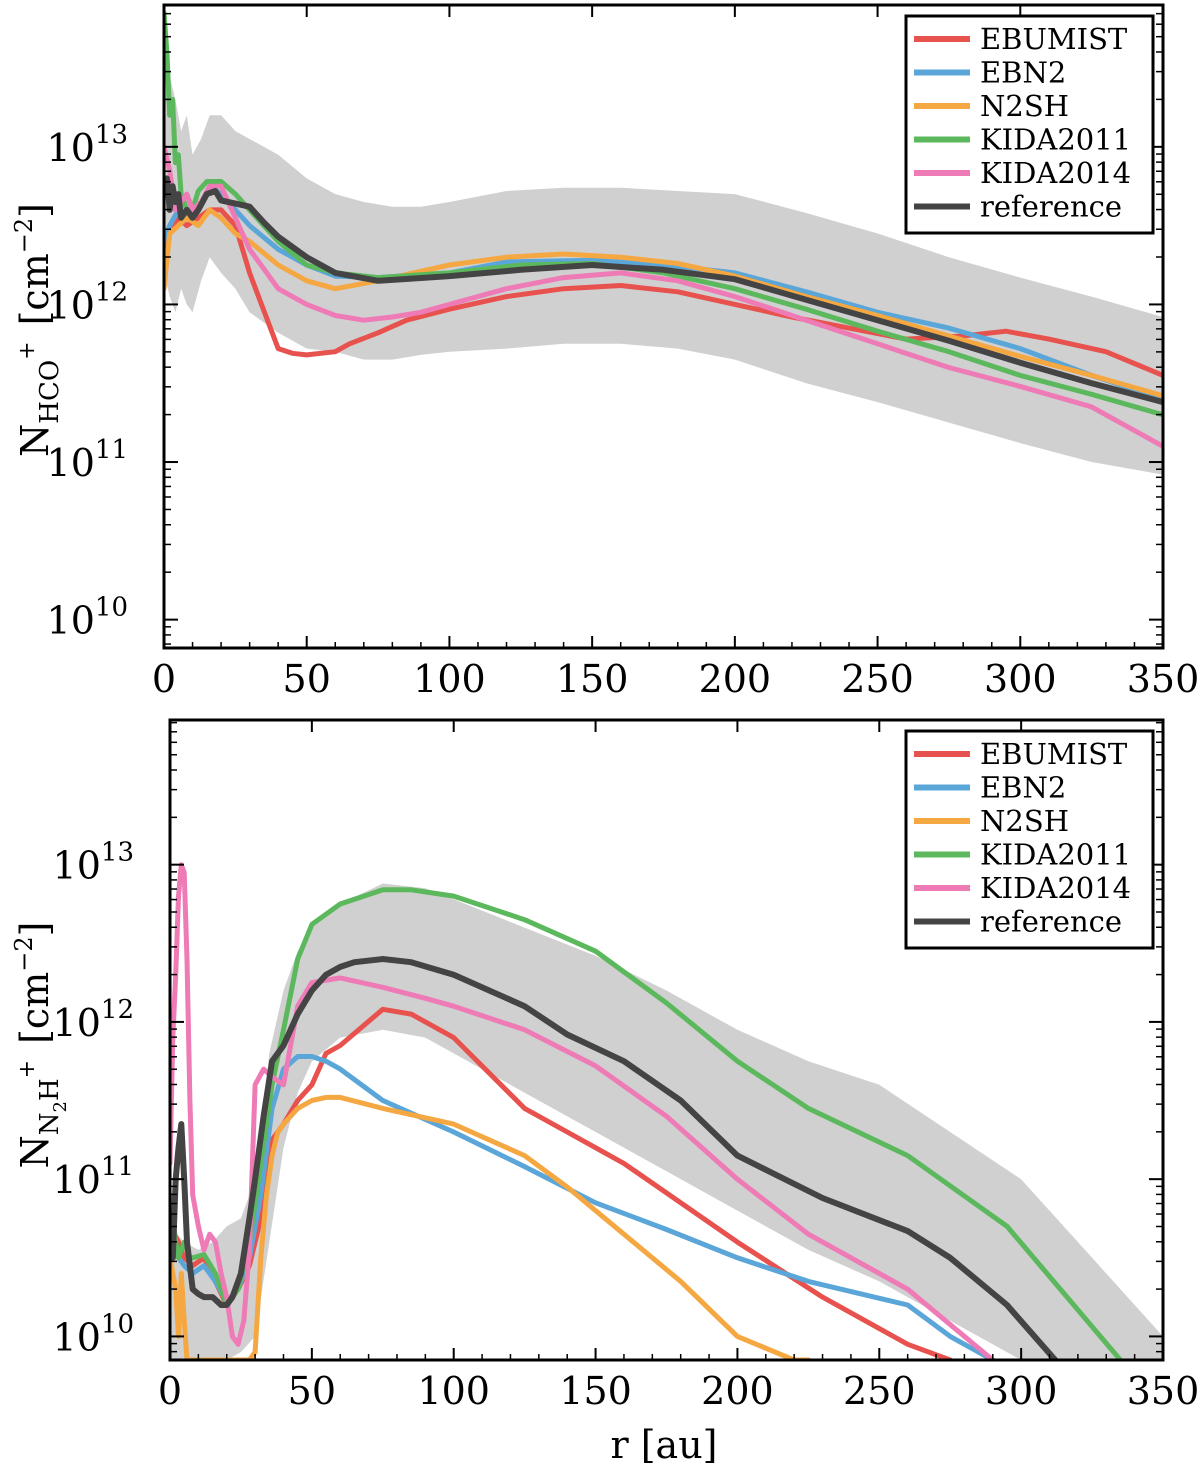 The height and width of the screenshot is (1465, 1200). I want to click on y-axis-title: NN2H+[cm−2], so click(40, 1045).